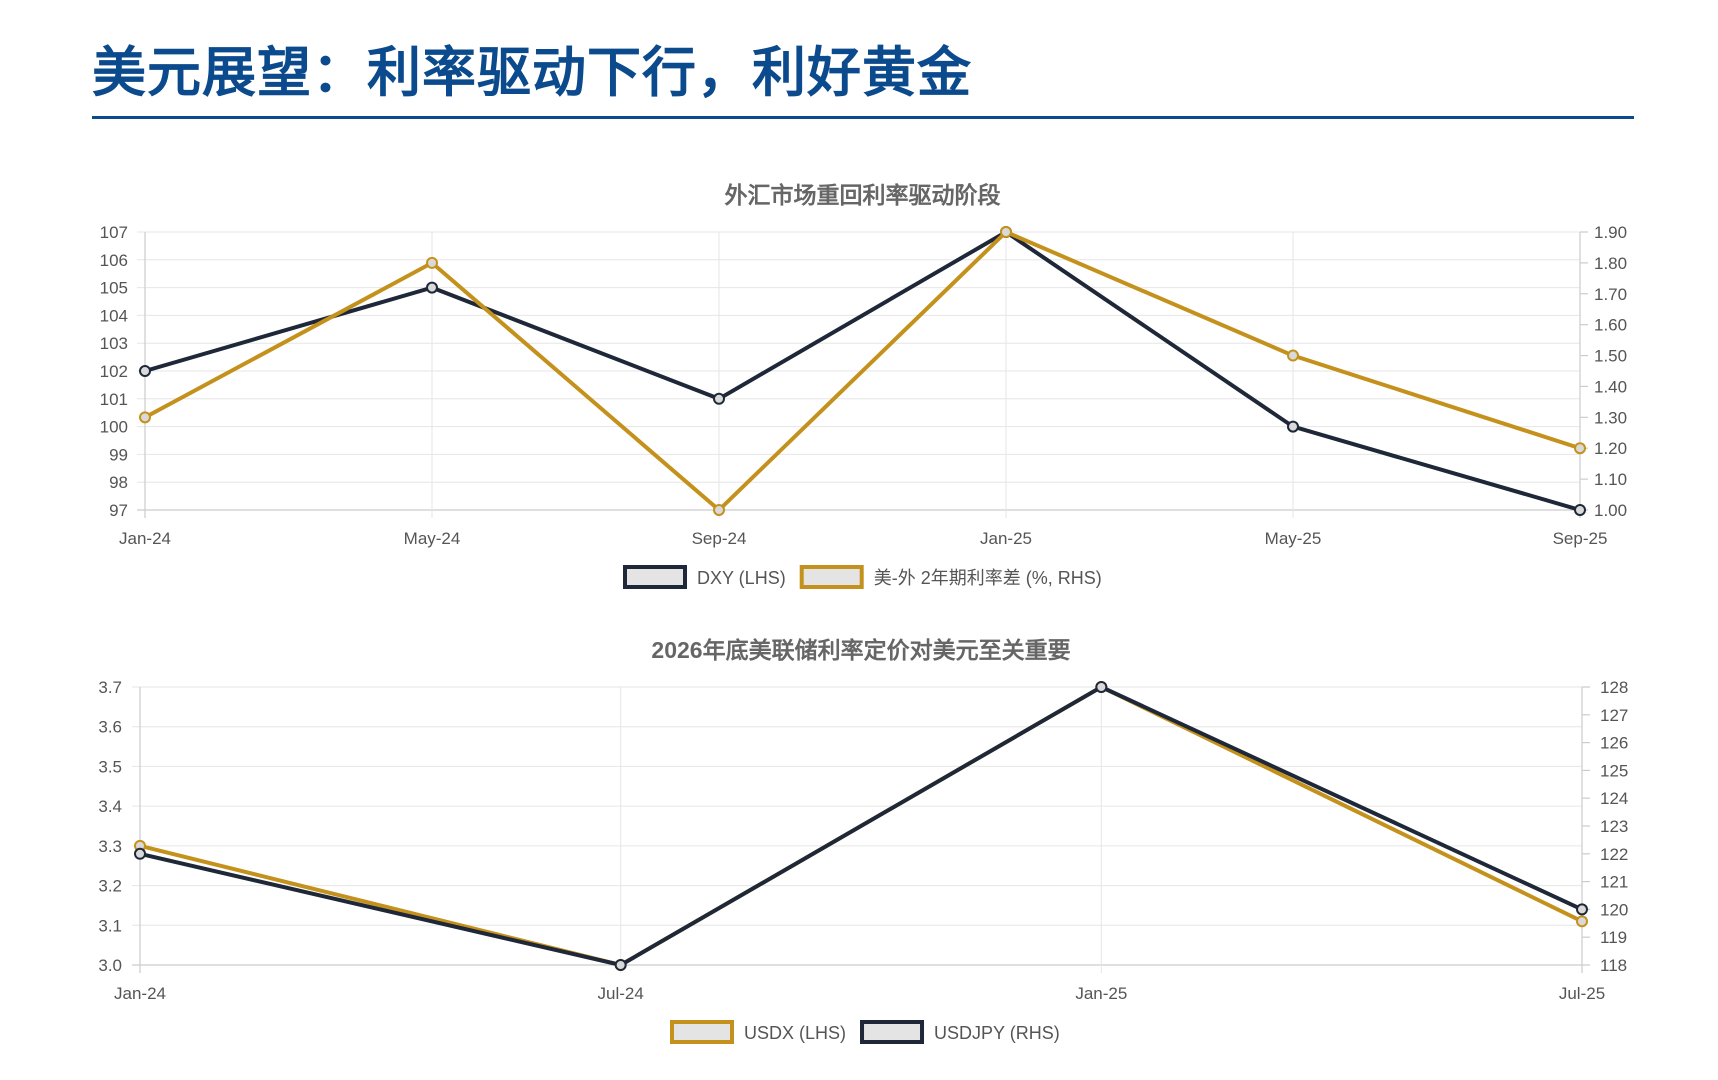 Image resolution: width=1718 pixels, height=1080 pixels. I want to click on y-right-tick-label: 123, so click(1614, 826).